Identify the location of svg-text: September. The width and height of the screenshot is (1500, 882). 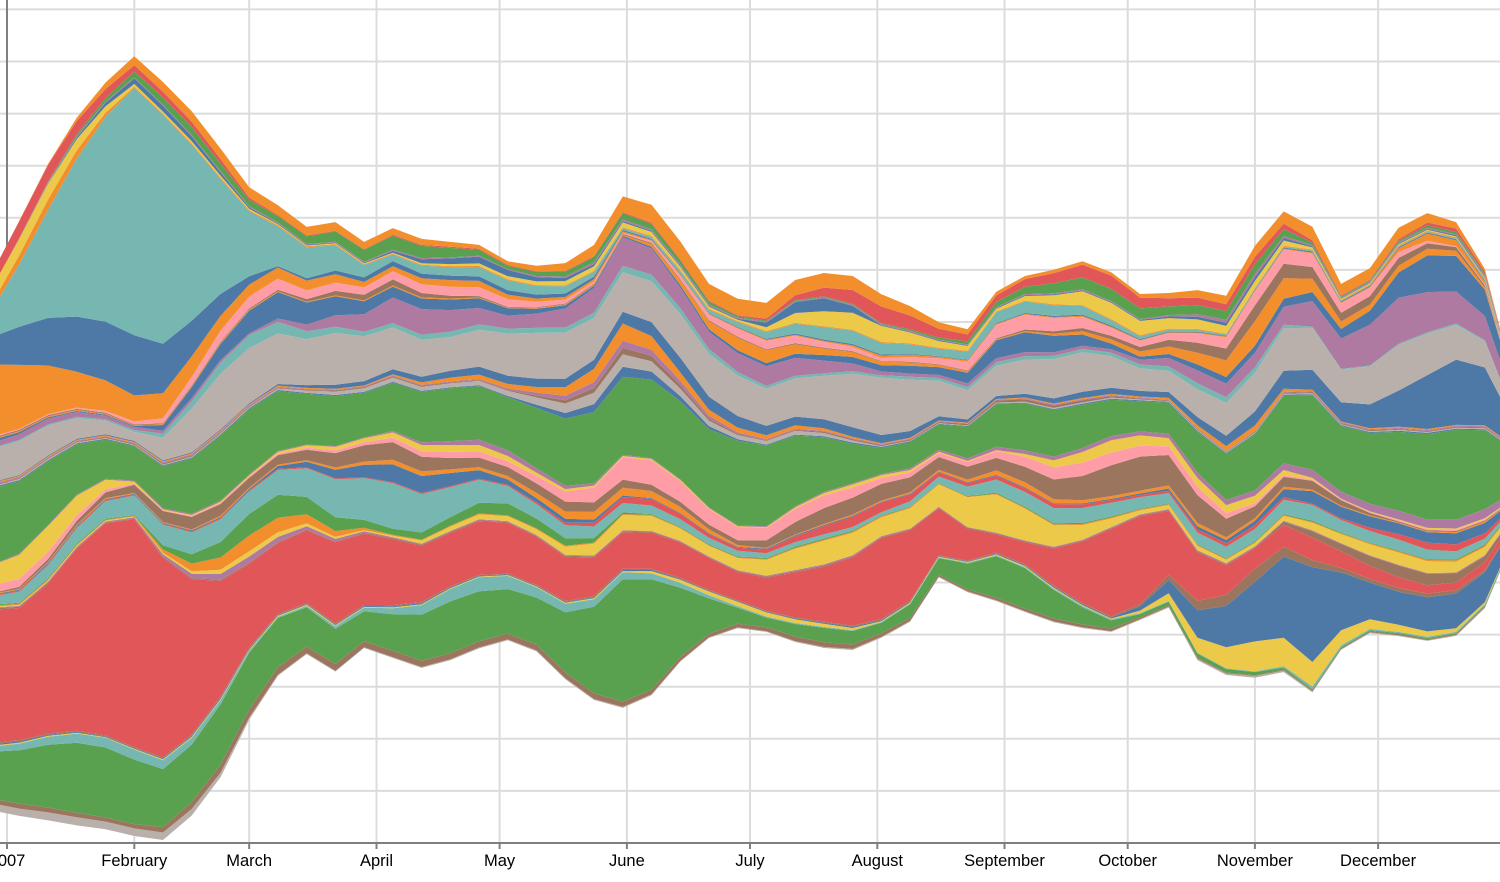
(1004, 861).